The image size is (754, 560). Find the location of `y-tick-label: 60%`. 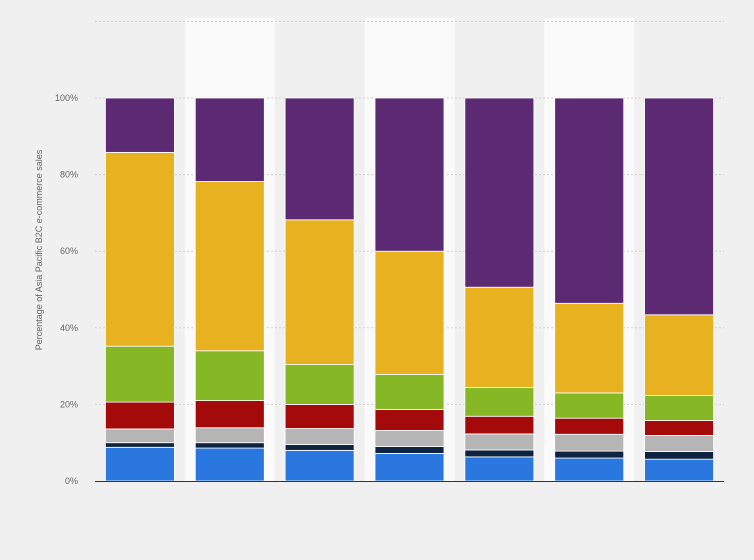

y-tick-label: 60% is located at coordinates (69, 251).